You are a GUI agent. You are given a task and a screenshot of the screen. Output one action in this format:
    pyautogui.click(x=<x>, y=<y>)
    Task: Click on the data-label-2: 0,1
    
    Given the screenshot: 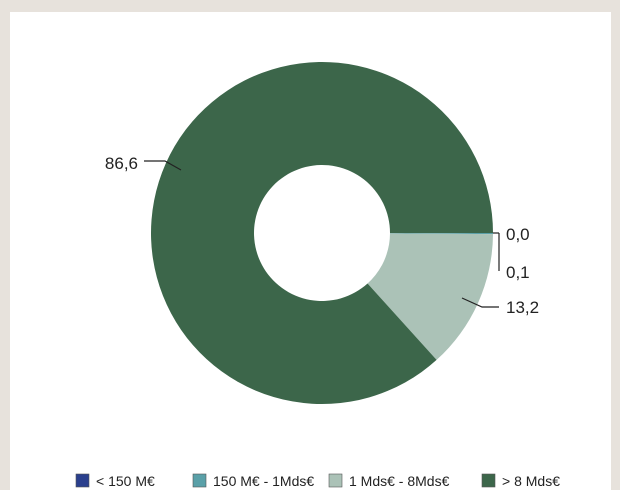 What is the action you would take?
    pyautogui.click(x=518, y=272)
    